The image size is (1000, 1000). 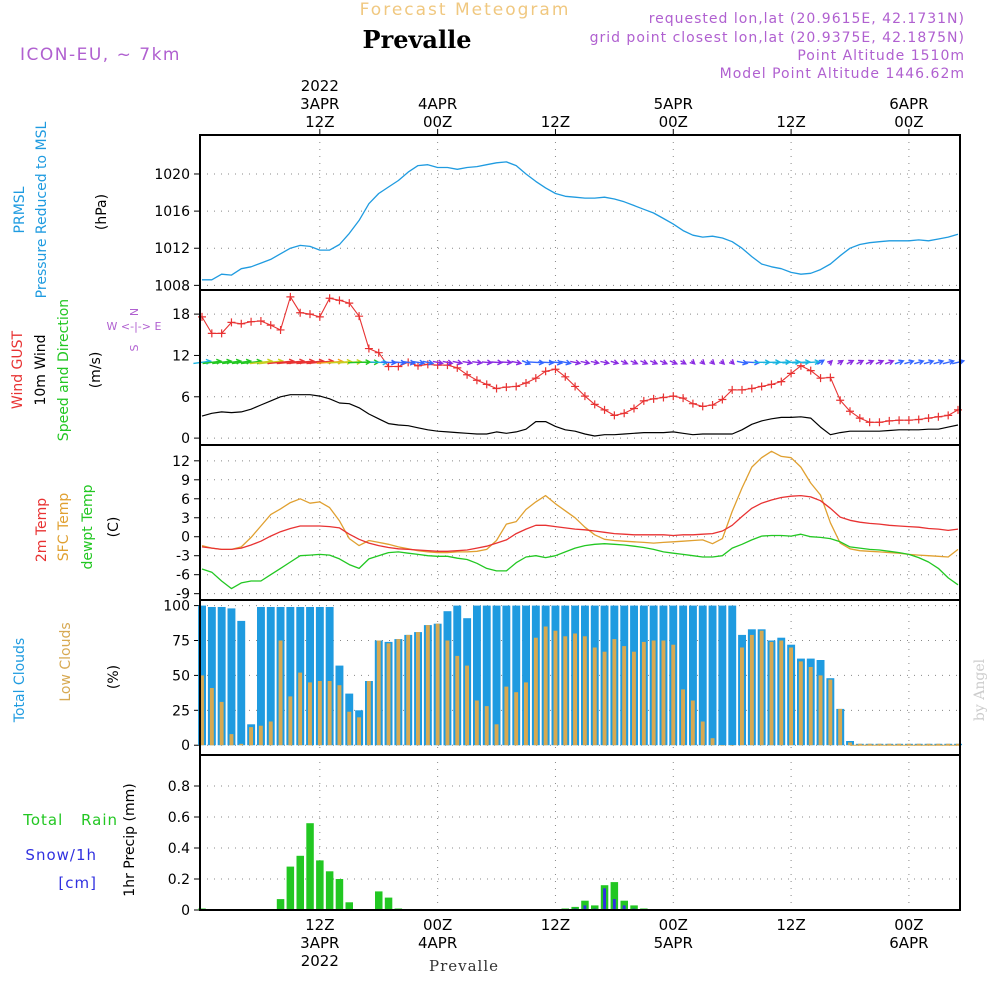 I want to click on precip-tick-label: 0.4, so click(x=179, y=849).